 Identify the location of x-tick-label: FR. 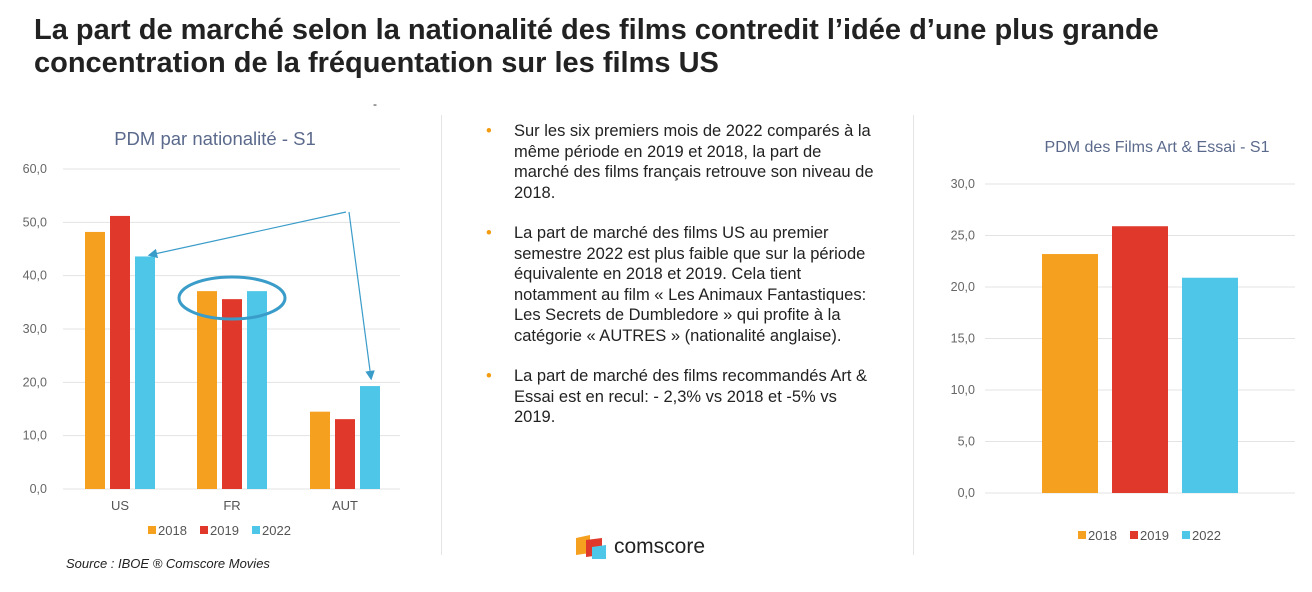
(231, 505).